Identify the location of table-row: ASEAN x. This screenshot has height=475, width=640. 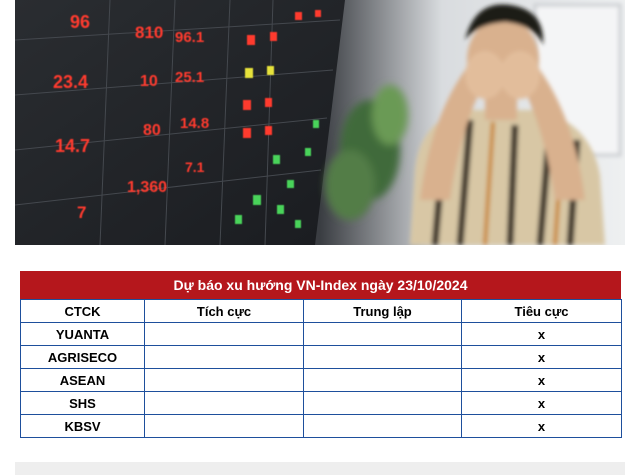
(321, 380).